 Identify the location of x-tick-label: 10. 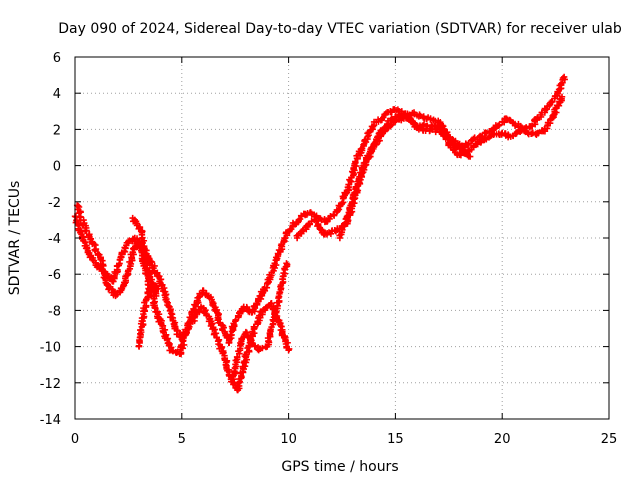
(288, 439).